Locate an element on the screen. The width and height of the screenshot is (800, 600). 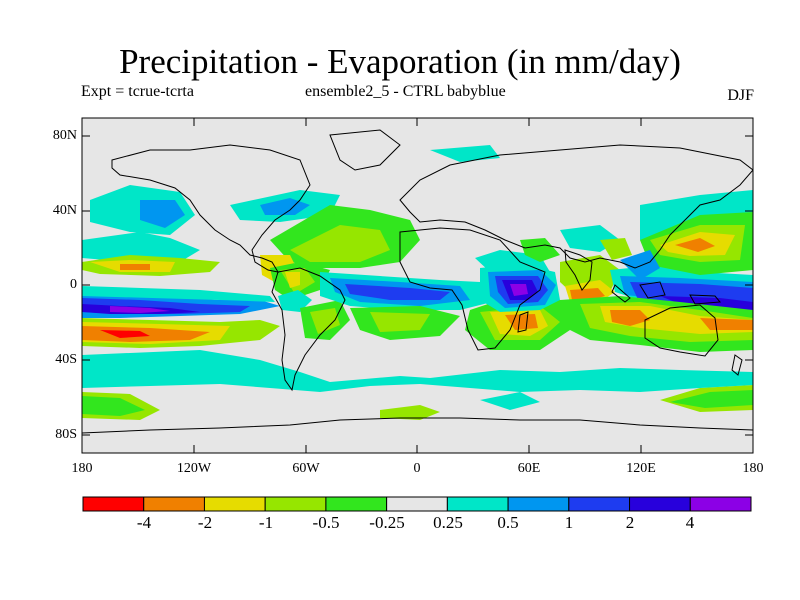
colorbar-label: -2 is located at coordinates (205, 522).